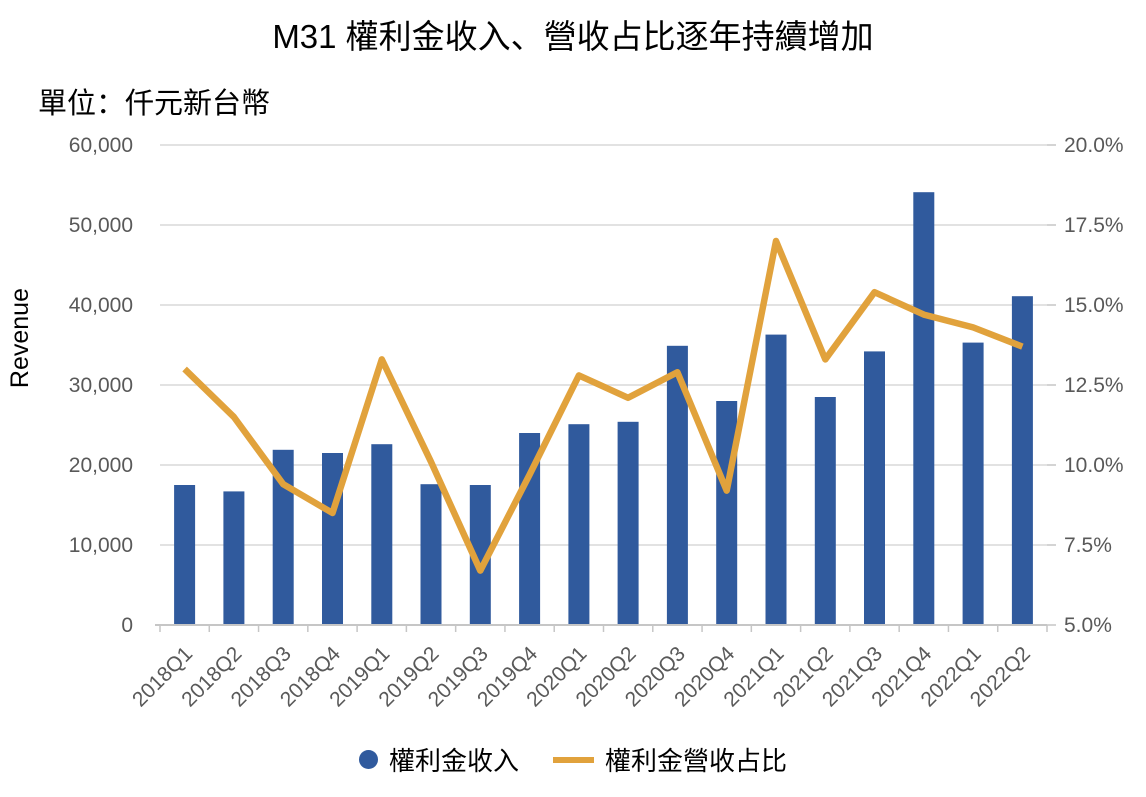 The height and width of the screenshot is (797, 1146). I want to click on bar-2021Q2, so click(825, 511).